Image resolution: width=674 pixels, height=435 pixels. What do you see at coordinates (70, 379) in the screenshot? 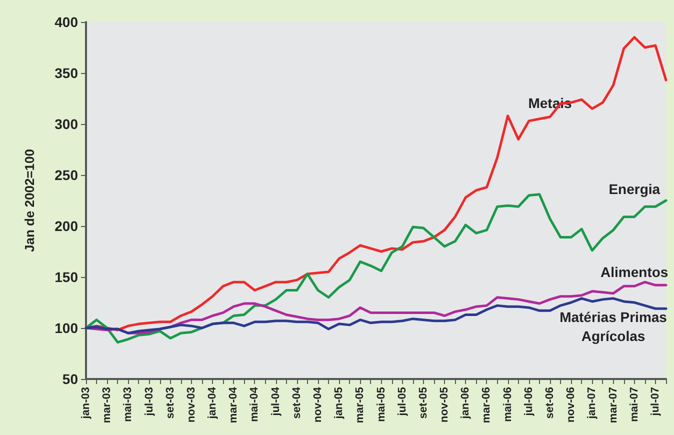
I see `y-tick-label: 50` at bounding box center [70, 379].